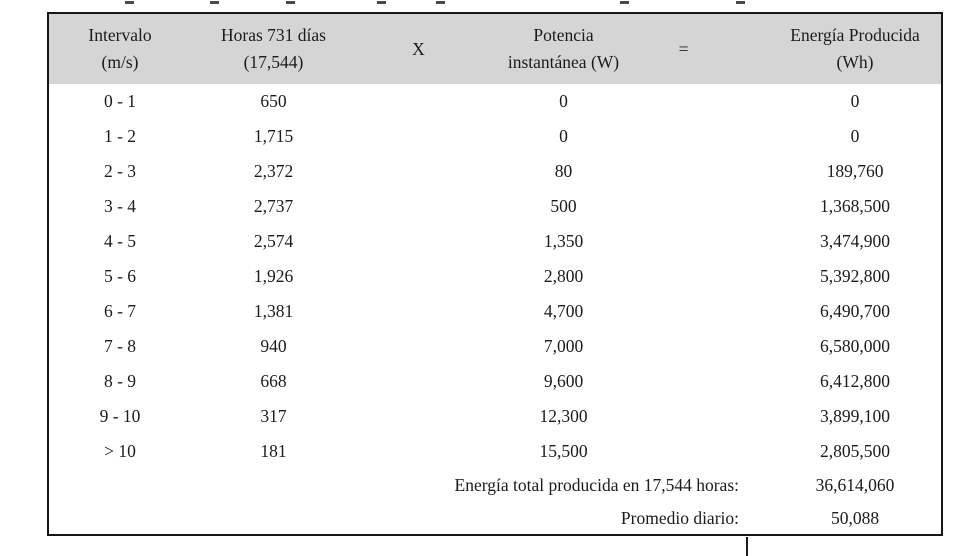 This screenshot has width=968, height=556. Describe the element at coordinates (855, 171) in the screenshot. I see `cell-energia: 189,760` at that location.